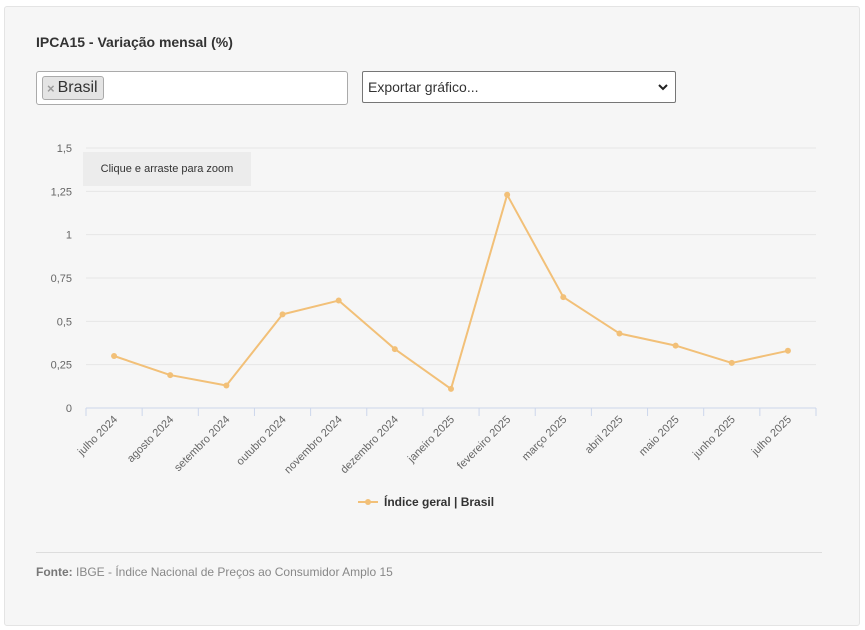  What do you see at coordinates (663, 87) in the screenshot?
I see `chevron-down-icon` at bounding box center [663, 87].